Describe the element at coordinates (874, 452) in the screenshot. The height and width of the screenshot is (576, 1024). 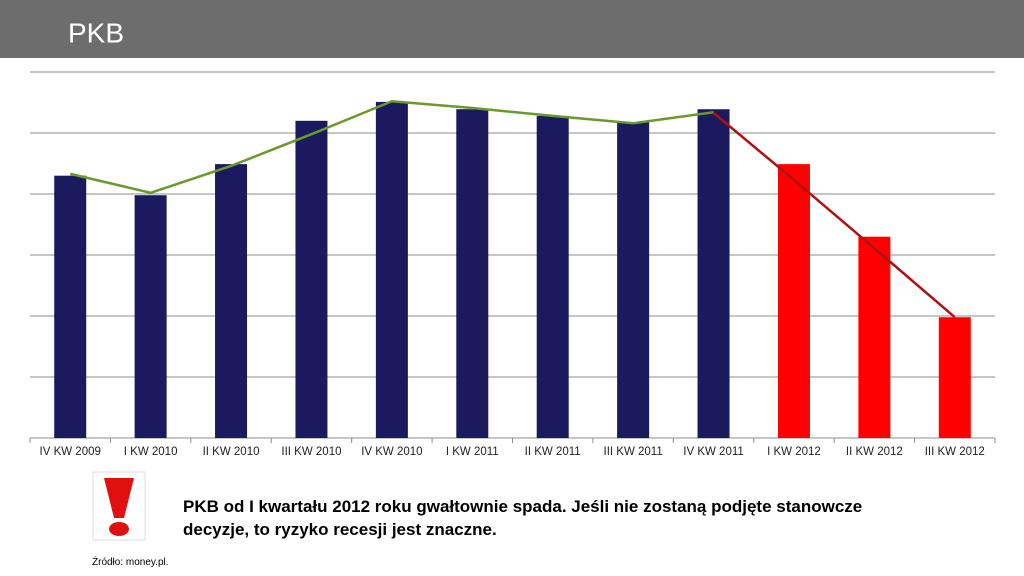
I see `x-tick-label: II KW 2012` at that location.